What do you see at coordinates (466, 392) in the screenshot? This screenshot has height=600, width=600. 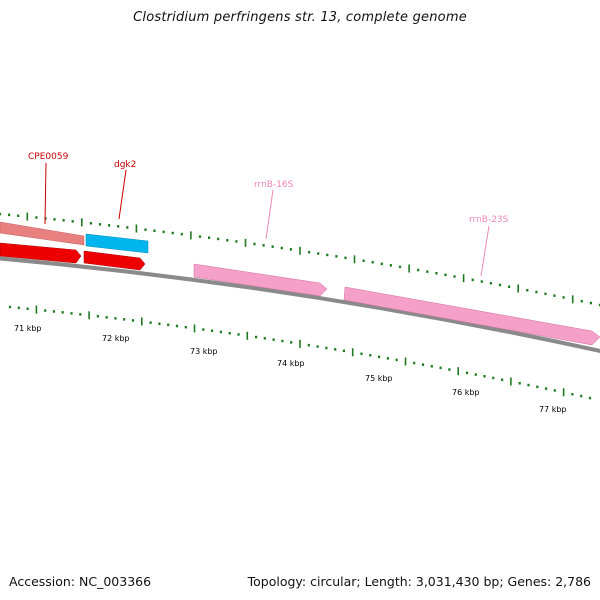 I see `kbp-label-76: 76 kbp` at bounding box center [466, 392].